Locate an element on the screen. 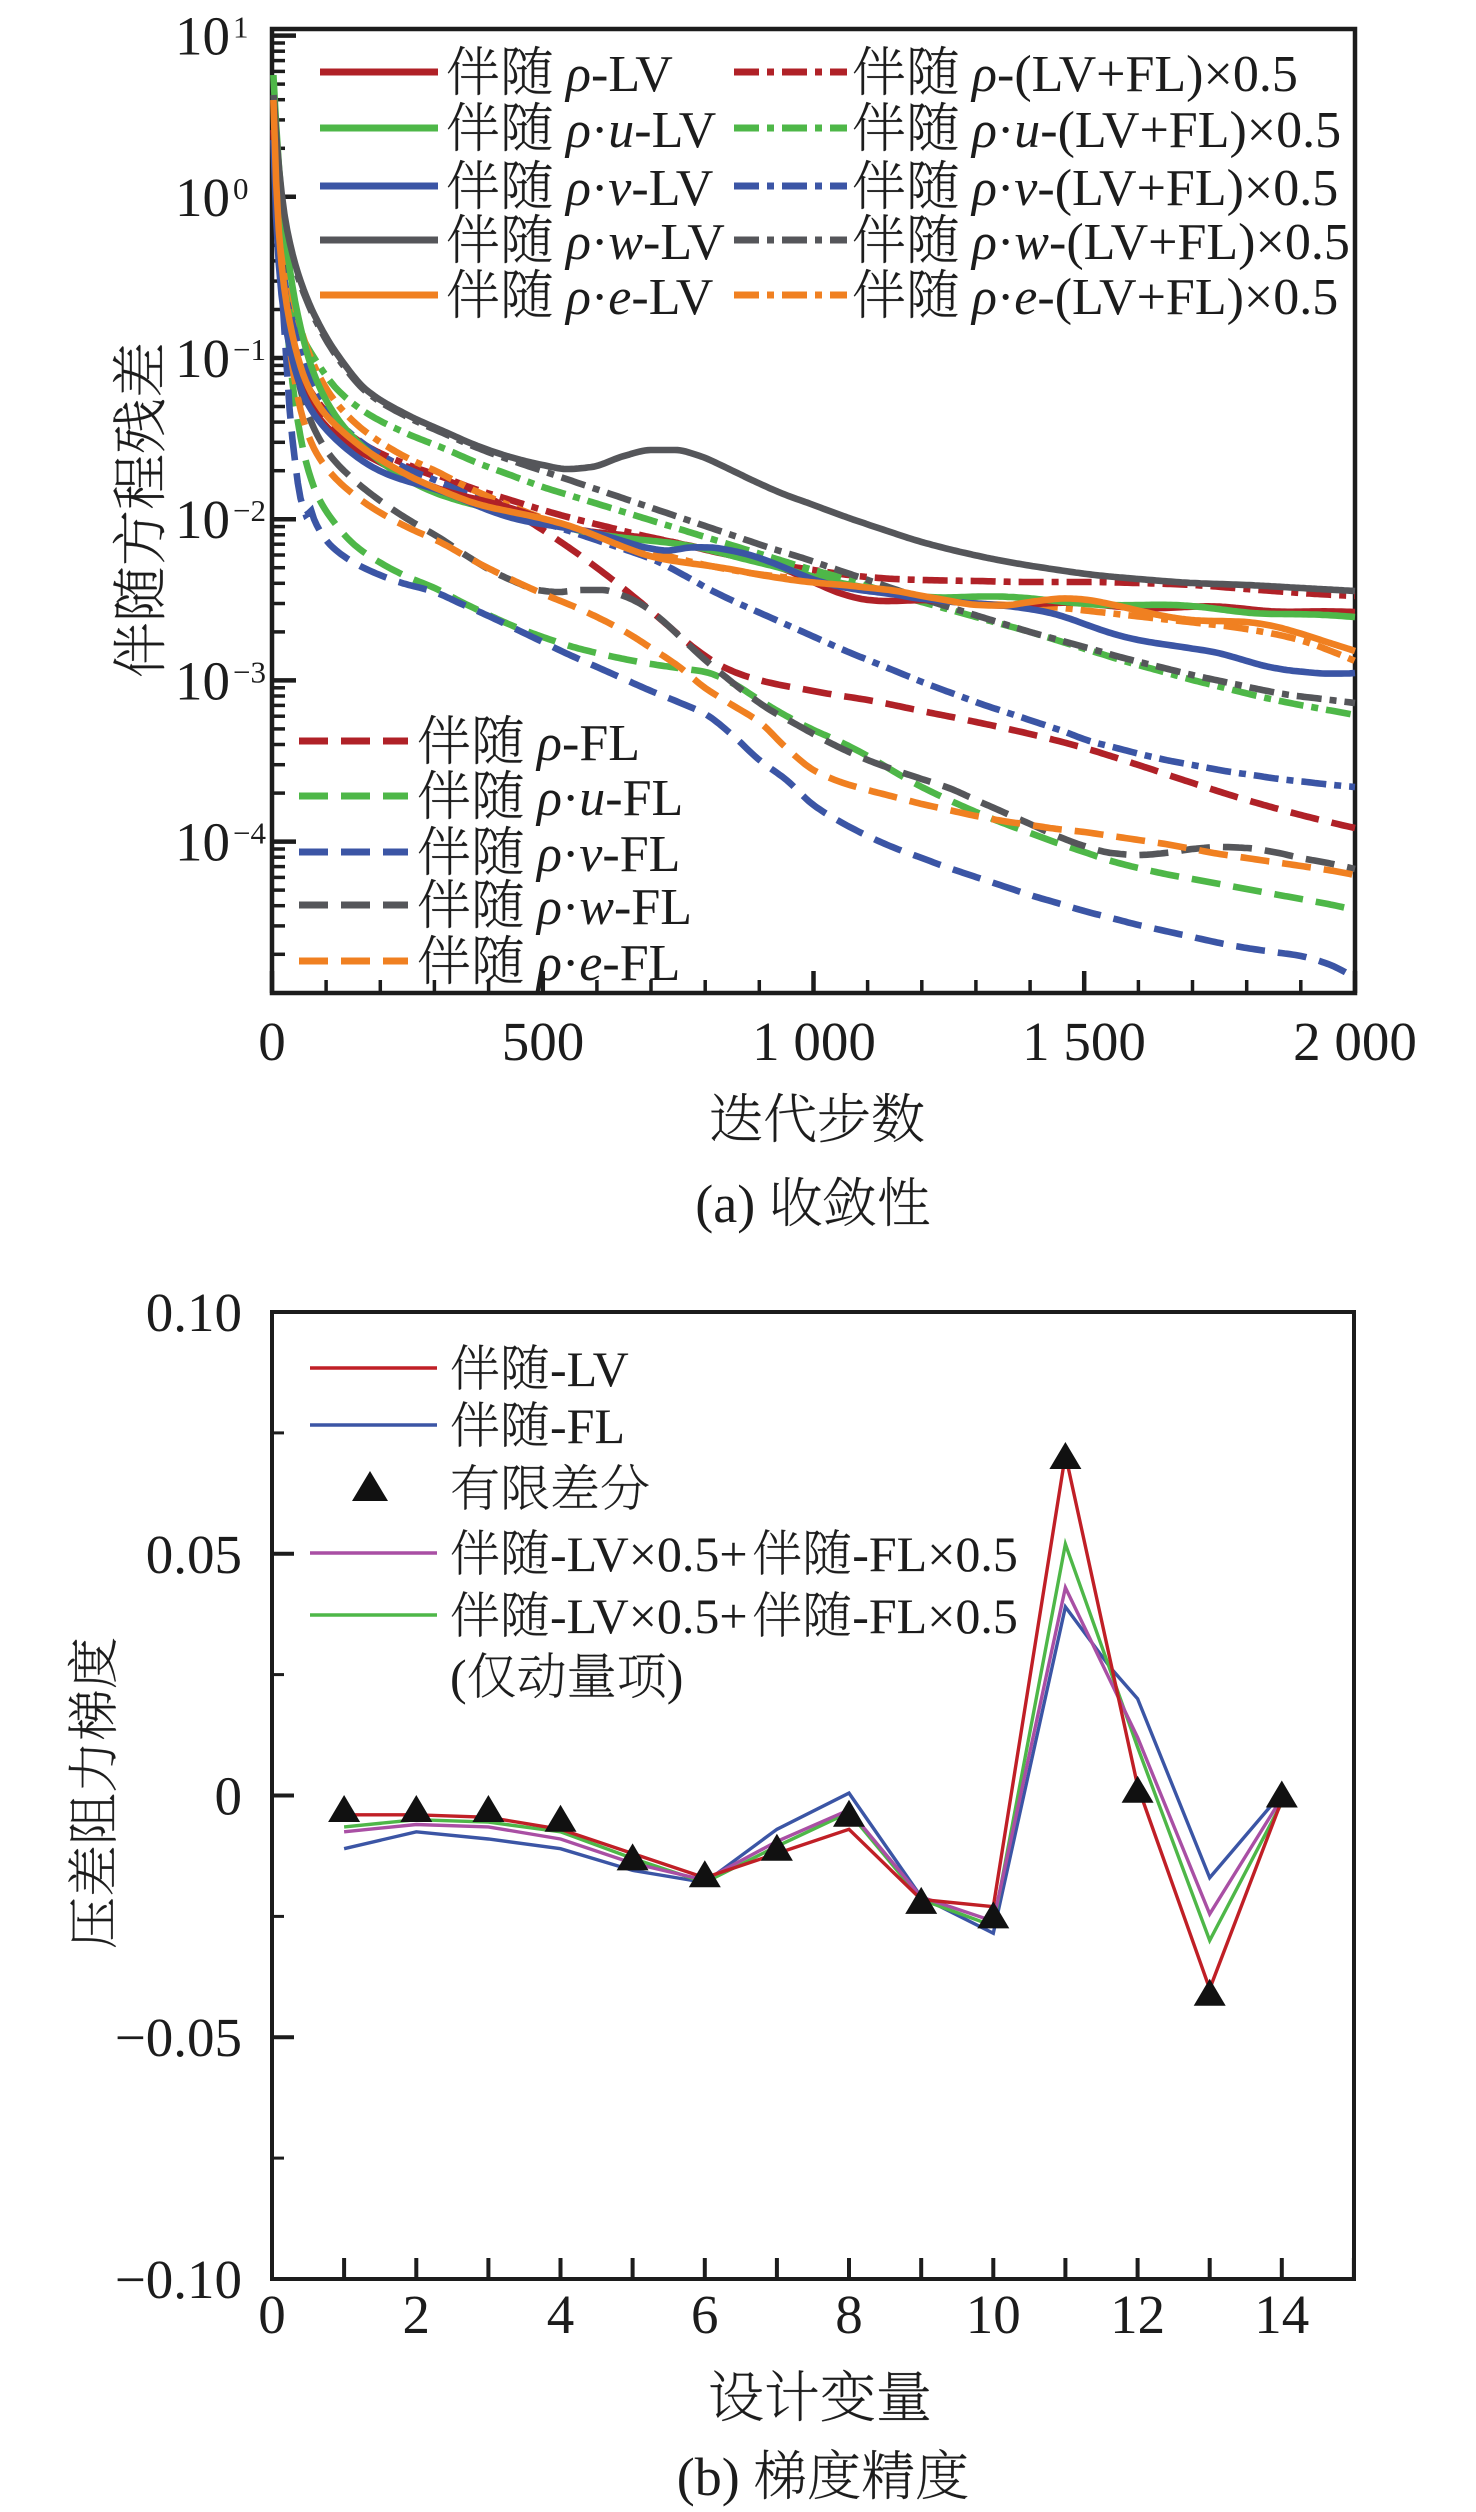 This screenshot has height=2512, width=1476. svg-text: 0.05 is located at coordinates (194, 1554).